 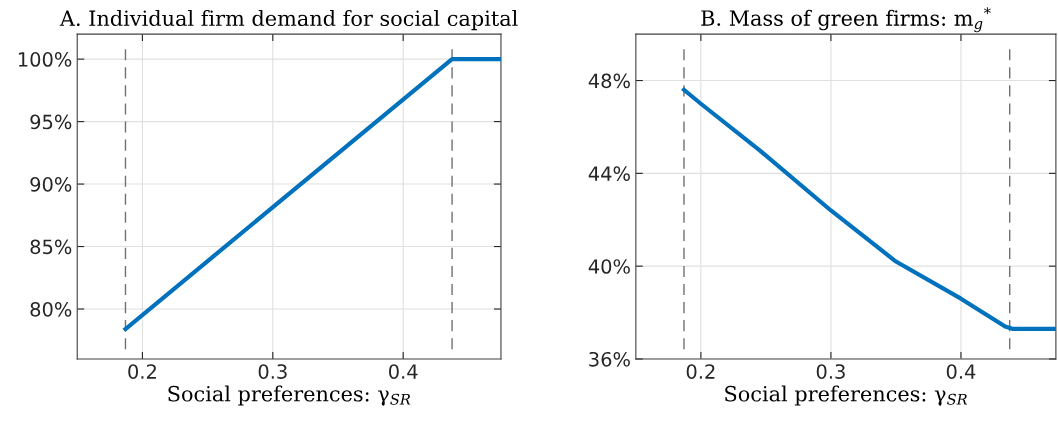 I want to click on y-tick-label: 100%, so click(x=45, y=59).